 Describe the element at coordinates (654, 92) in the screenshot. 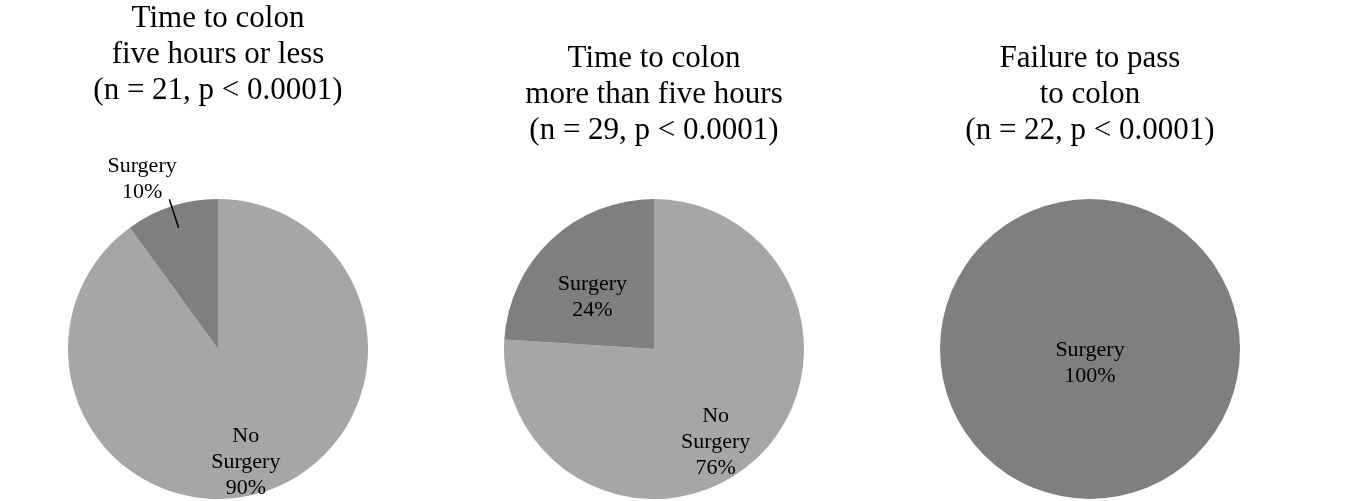

I see `chart-title: Time to colon more than five hours (n = 29, p < 0.0001)` at that location.